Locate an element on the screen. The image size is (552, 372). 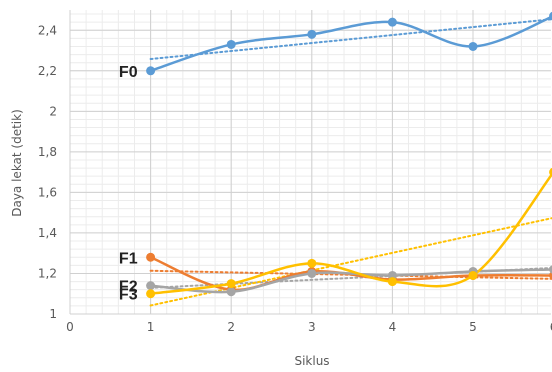
y-tick-labels: 1 1,2 1,4 1,6 1,8 2 2,2 2,4 is located at coordinates (47, 172).